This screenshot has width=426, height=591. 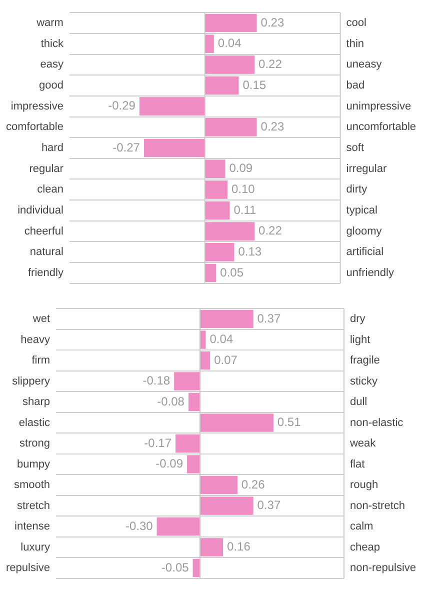 What do you see at coordinates (377, 506) in the screenshot?
I see `y2-tick-label: non-stretch` at bounding box center [377, 506].